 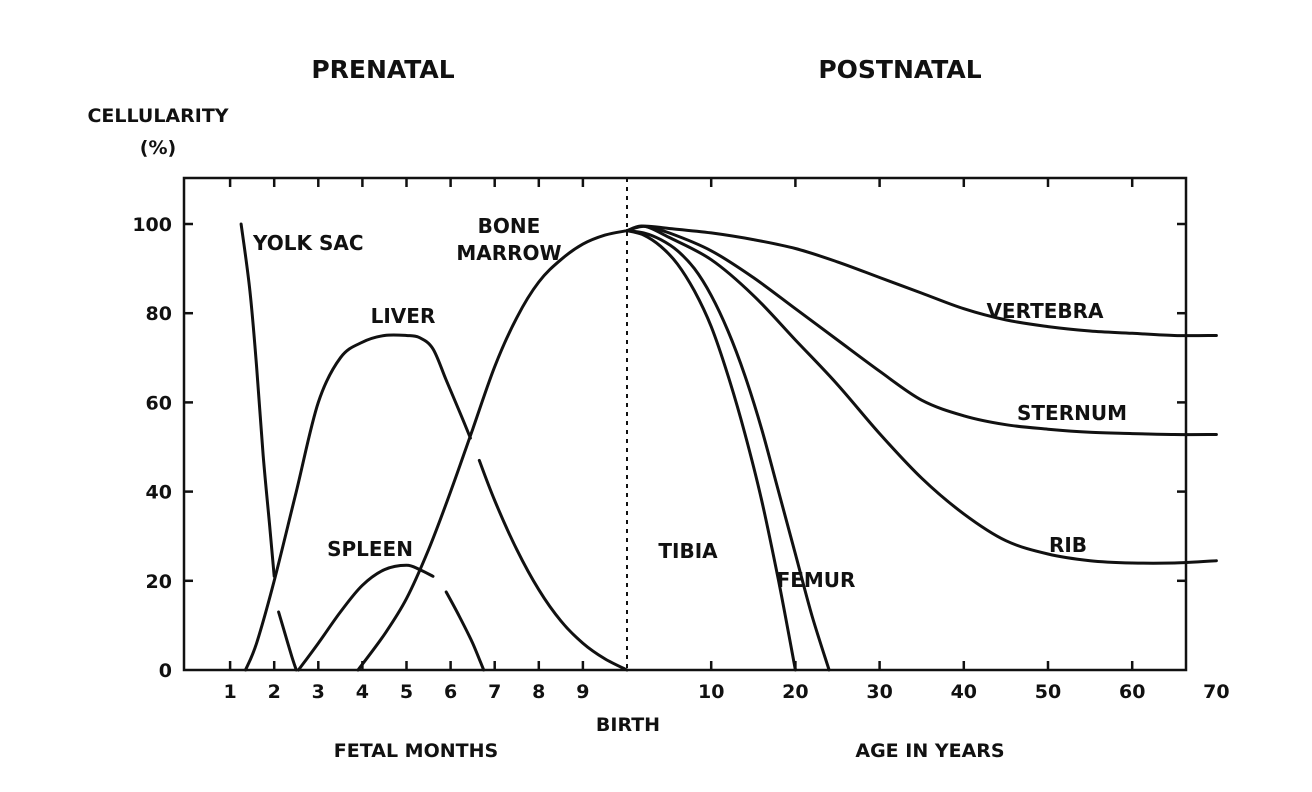 What do you see at coordinates (1132, 692) in the screenshot?
I see `x-tick-label-year-60: 60` at bounding box center [1132, 692].